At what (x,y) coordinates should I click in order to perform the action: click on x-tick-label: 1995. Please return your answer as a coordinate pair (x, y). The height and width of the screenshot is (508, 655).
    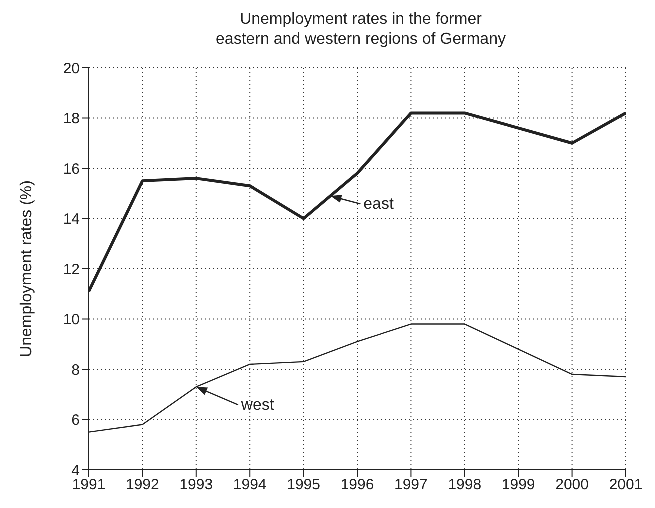
    Looking at the image, I should click on (303, 485).